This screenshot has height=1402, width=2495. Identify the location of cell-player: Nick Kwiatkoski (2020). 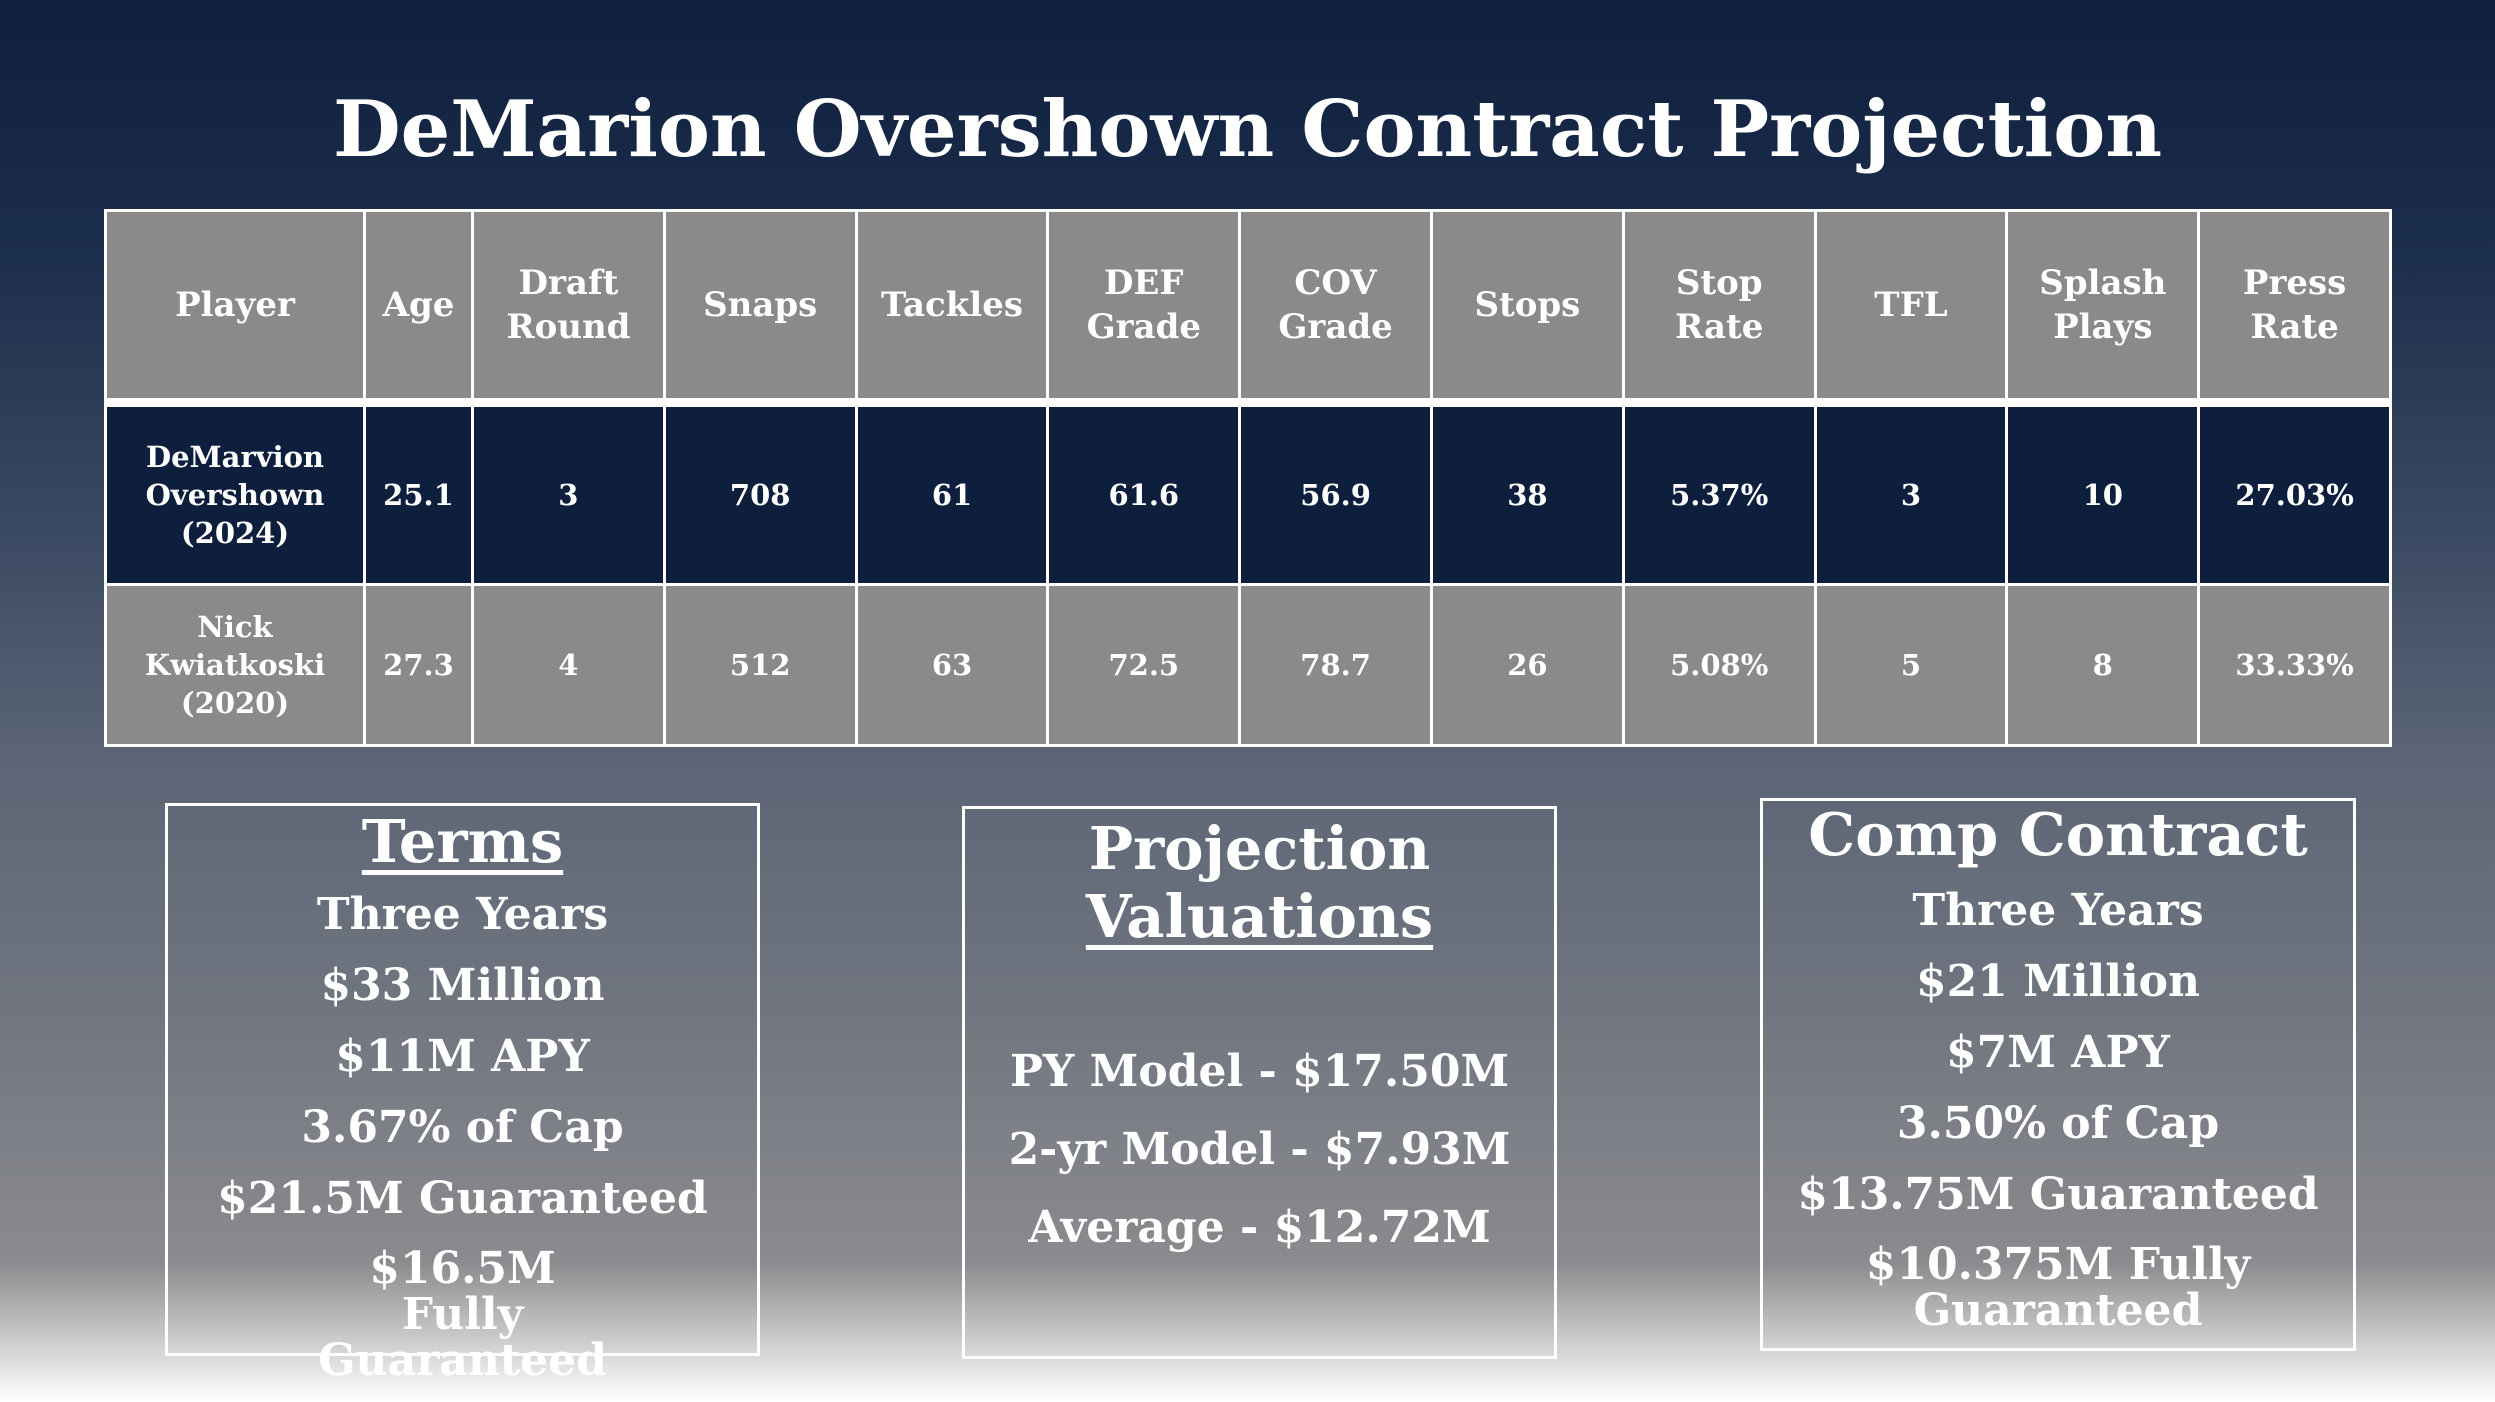
(235, 665).